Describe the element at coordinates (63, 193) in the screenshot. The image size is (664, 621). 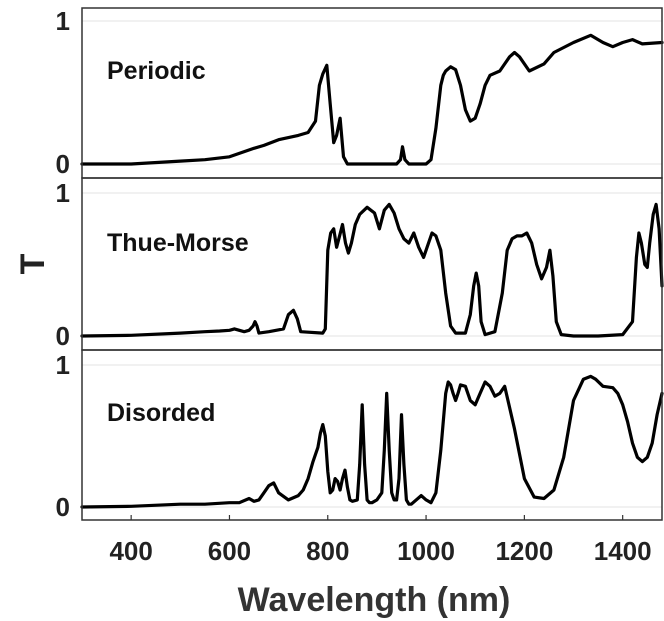
I see `y-tick-label-panel-2-1: 1` at that location.